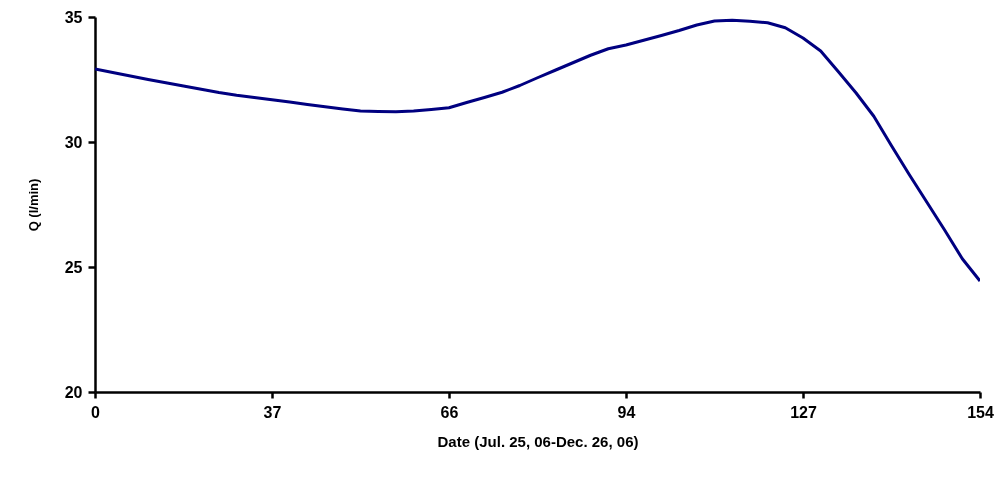 This screenshot has height=484, width=1001. I want to click on x-tick-label: 94, so click(626, 412).